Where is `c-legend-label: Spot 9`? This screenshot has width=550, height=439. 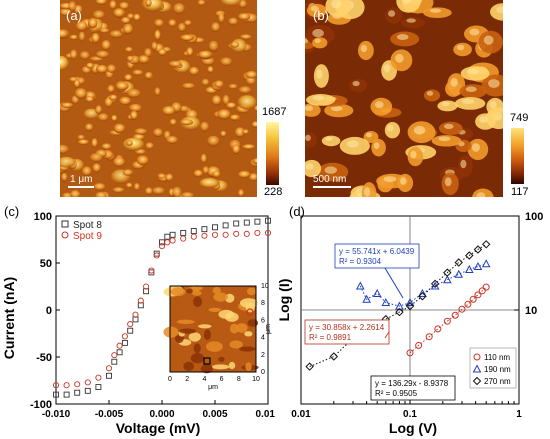
c-legend-label: Spot 9 is located at coordinates (87, 236).